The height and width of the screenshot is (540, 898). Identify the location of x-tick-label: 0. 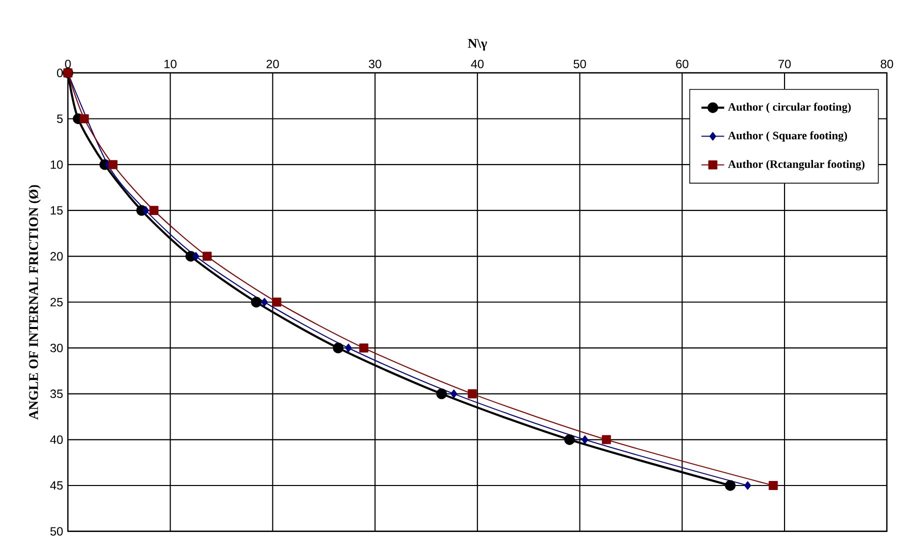
(68, 64).